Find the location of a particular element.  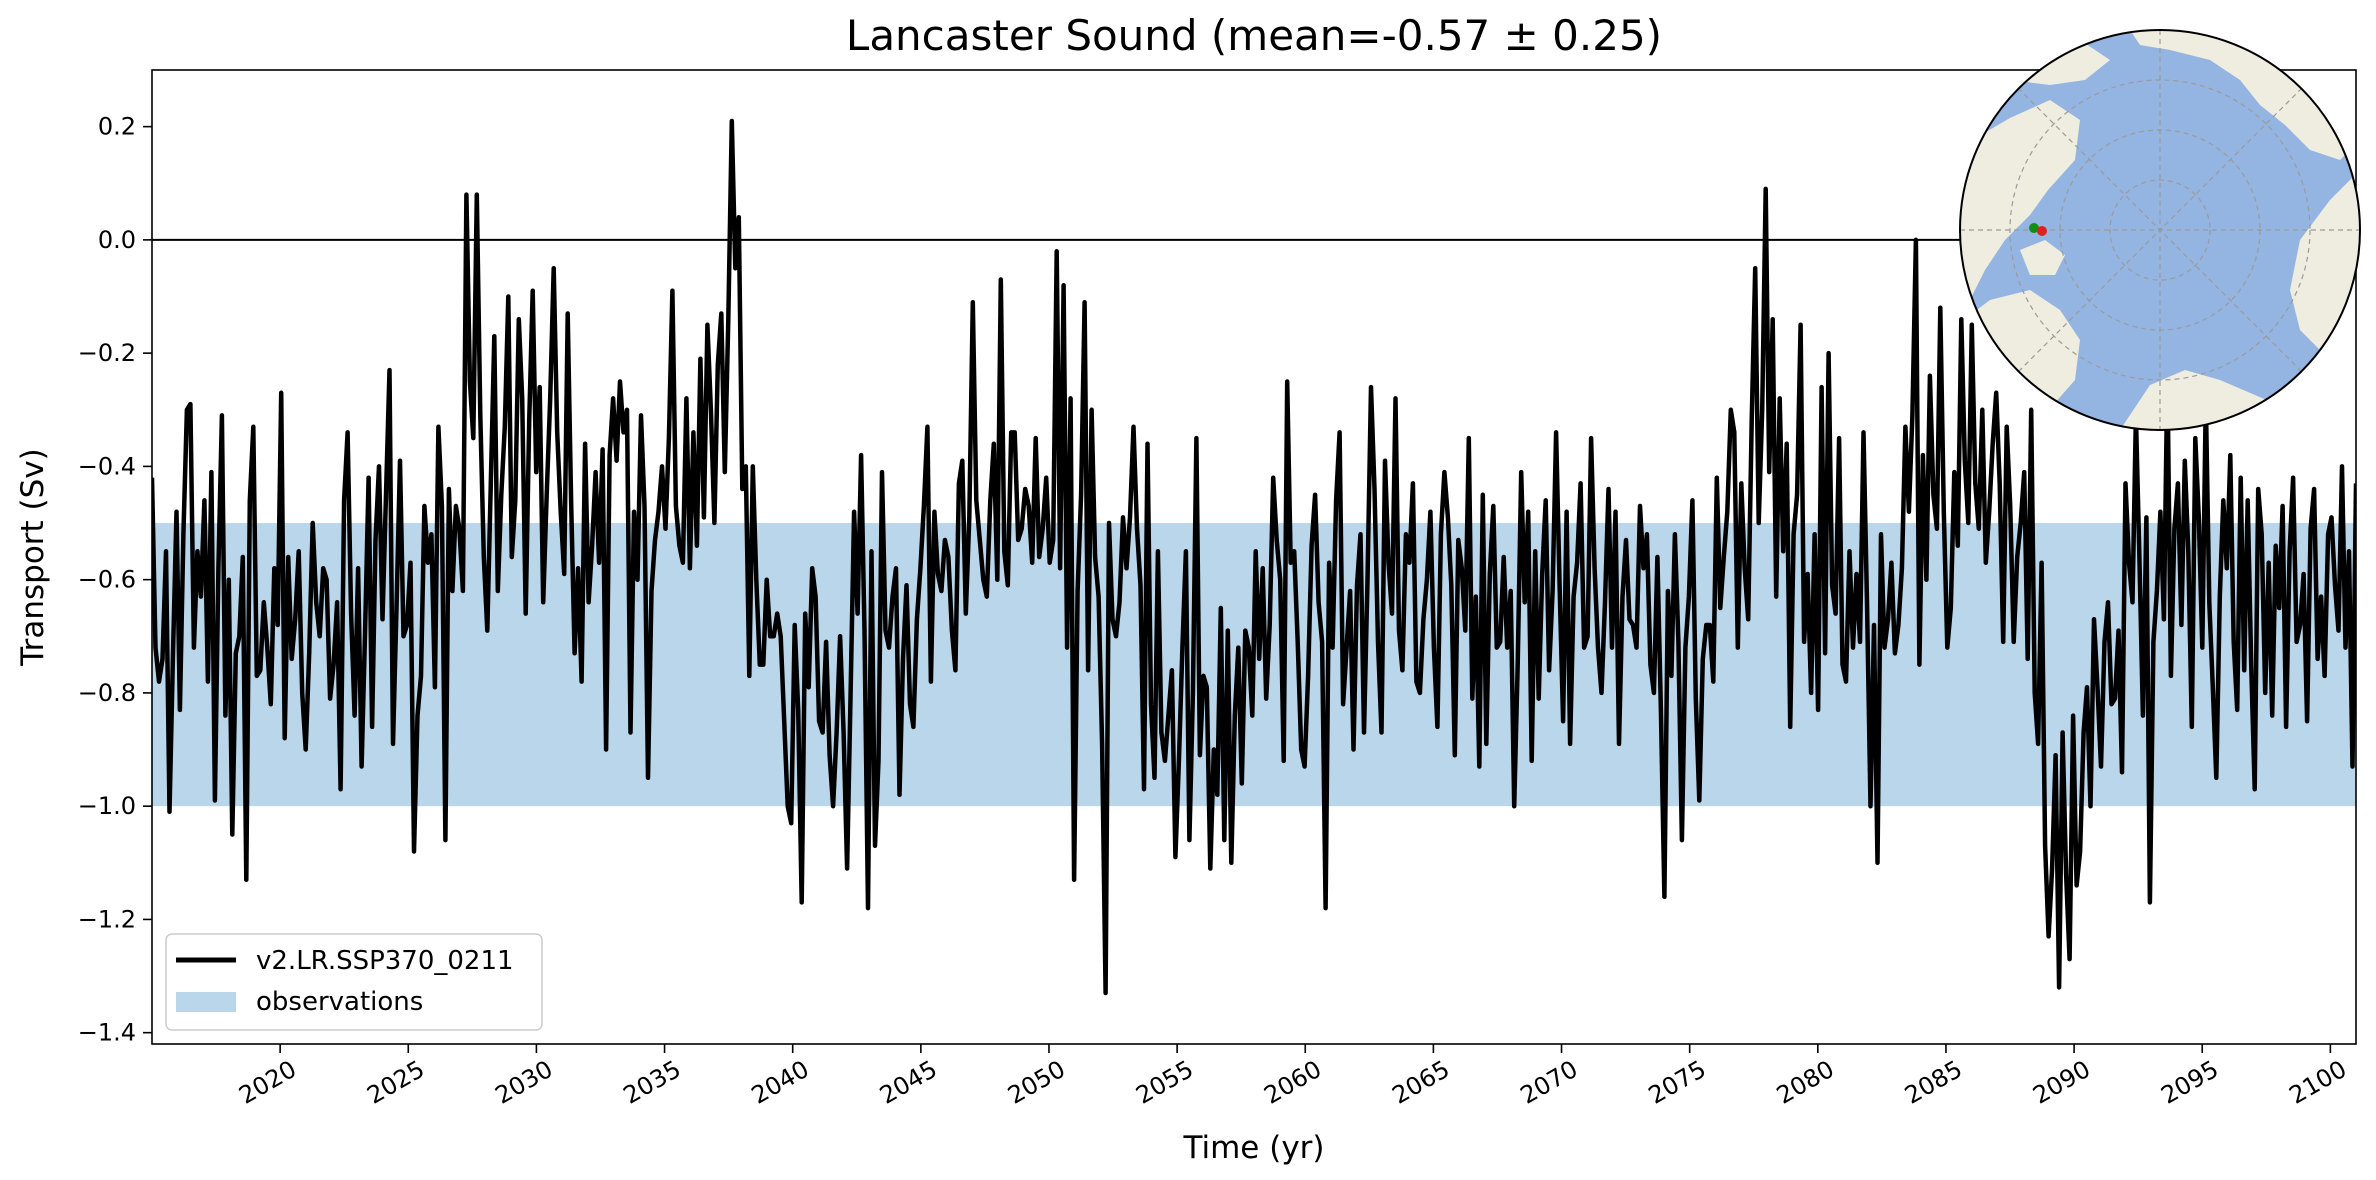

x-tick-label: 2050 is located at coordinates (1036, 1082).